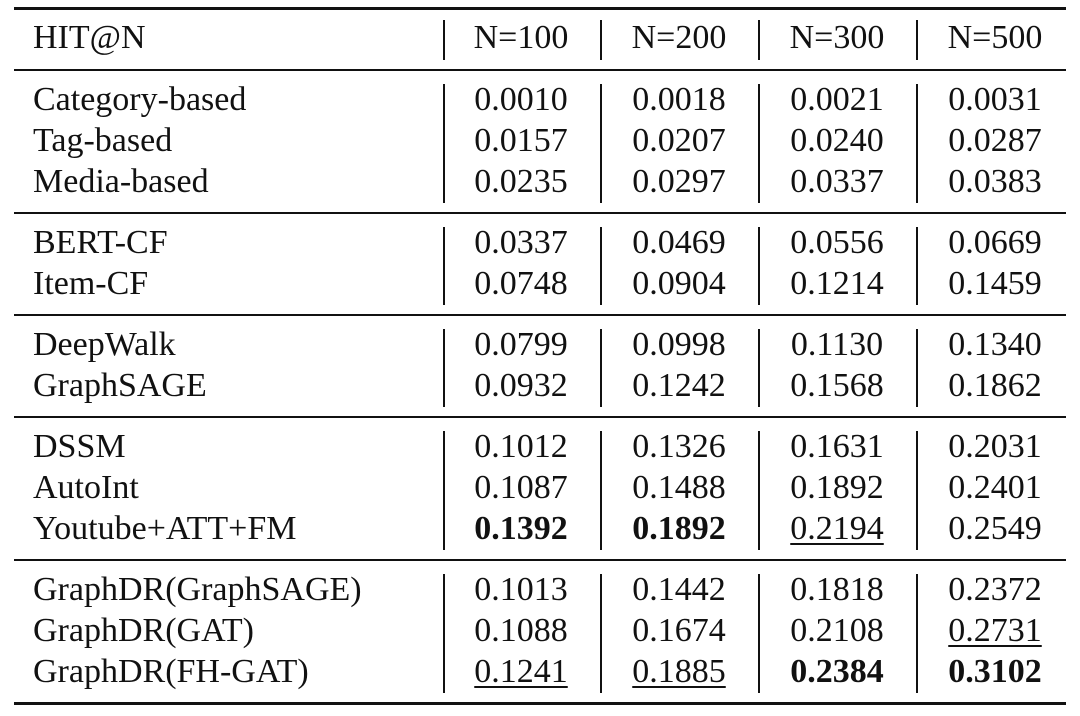 The image size is (1080, 716). What do you see at coordinates (86, 487) in the screenshot?
I see `row-label: AutoInt` at bounding box center [86, 487].